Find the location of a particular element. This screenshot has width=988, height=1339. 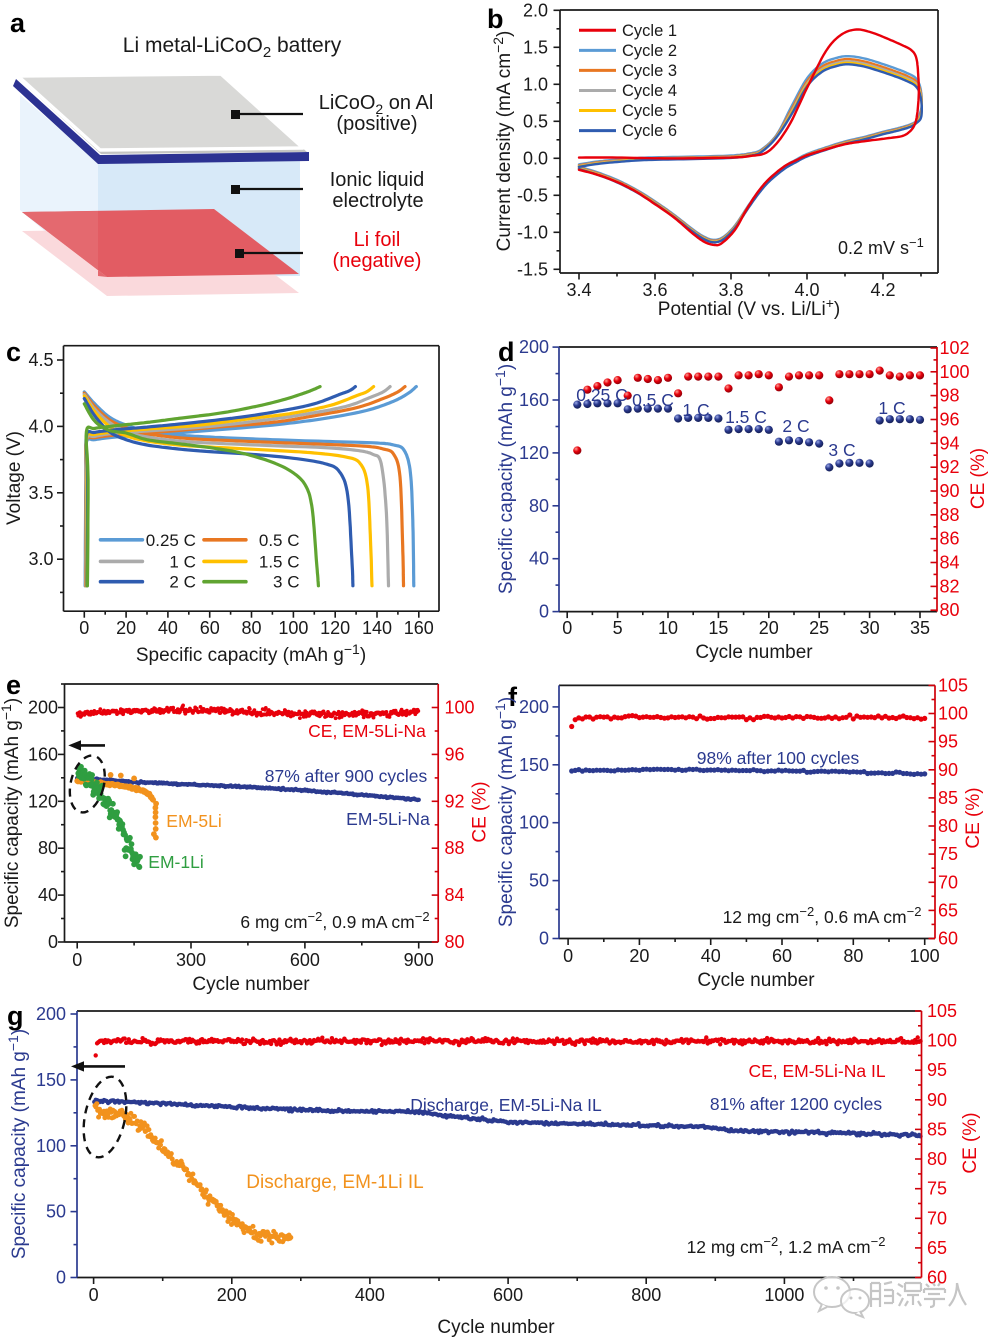

svg-text: 86 is located at coordinates (950, 539).